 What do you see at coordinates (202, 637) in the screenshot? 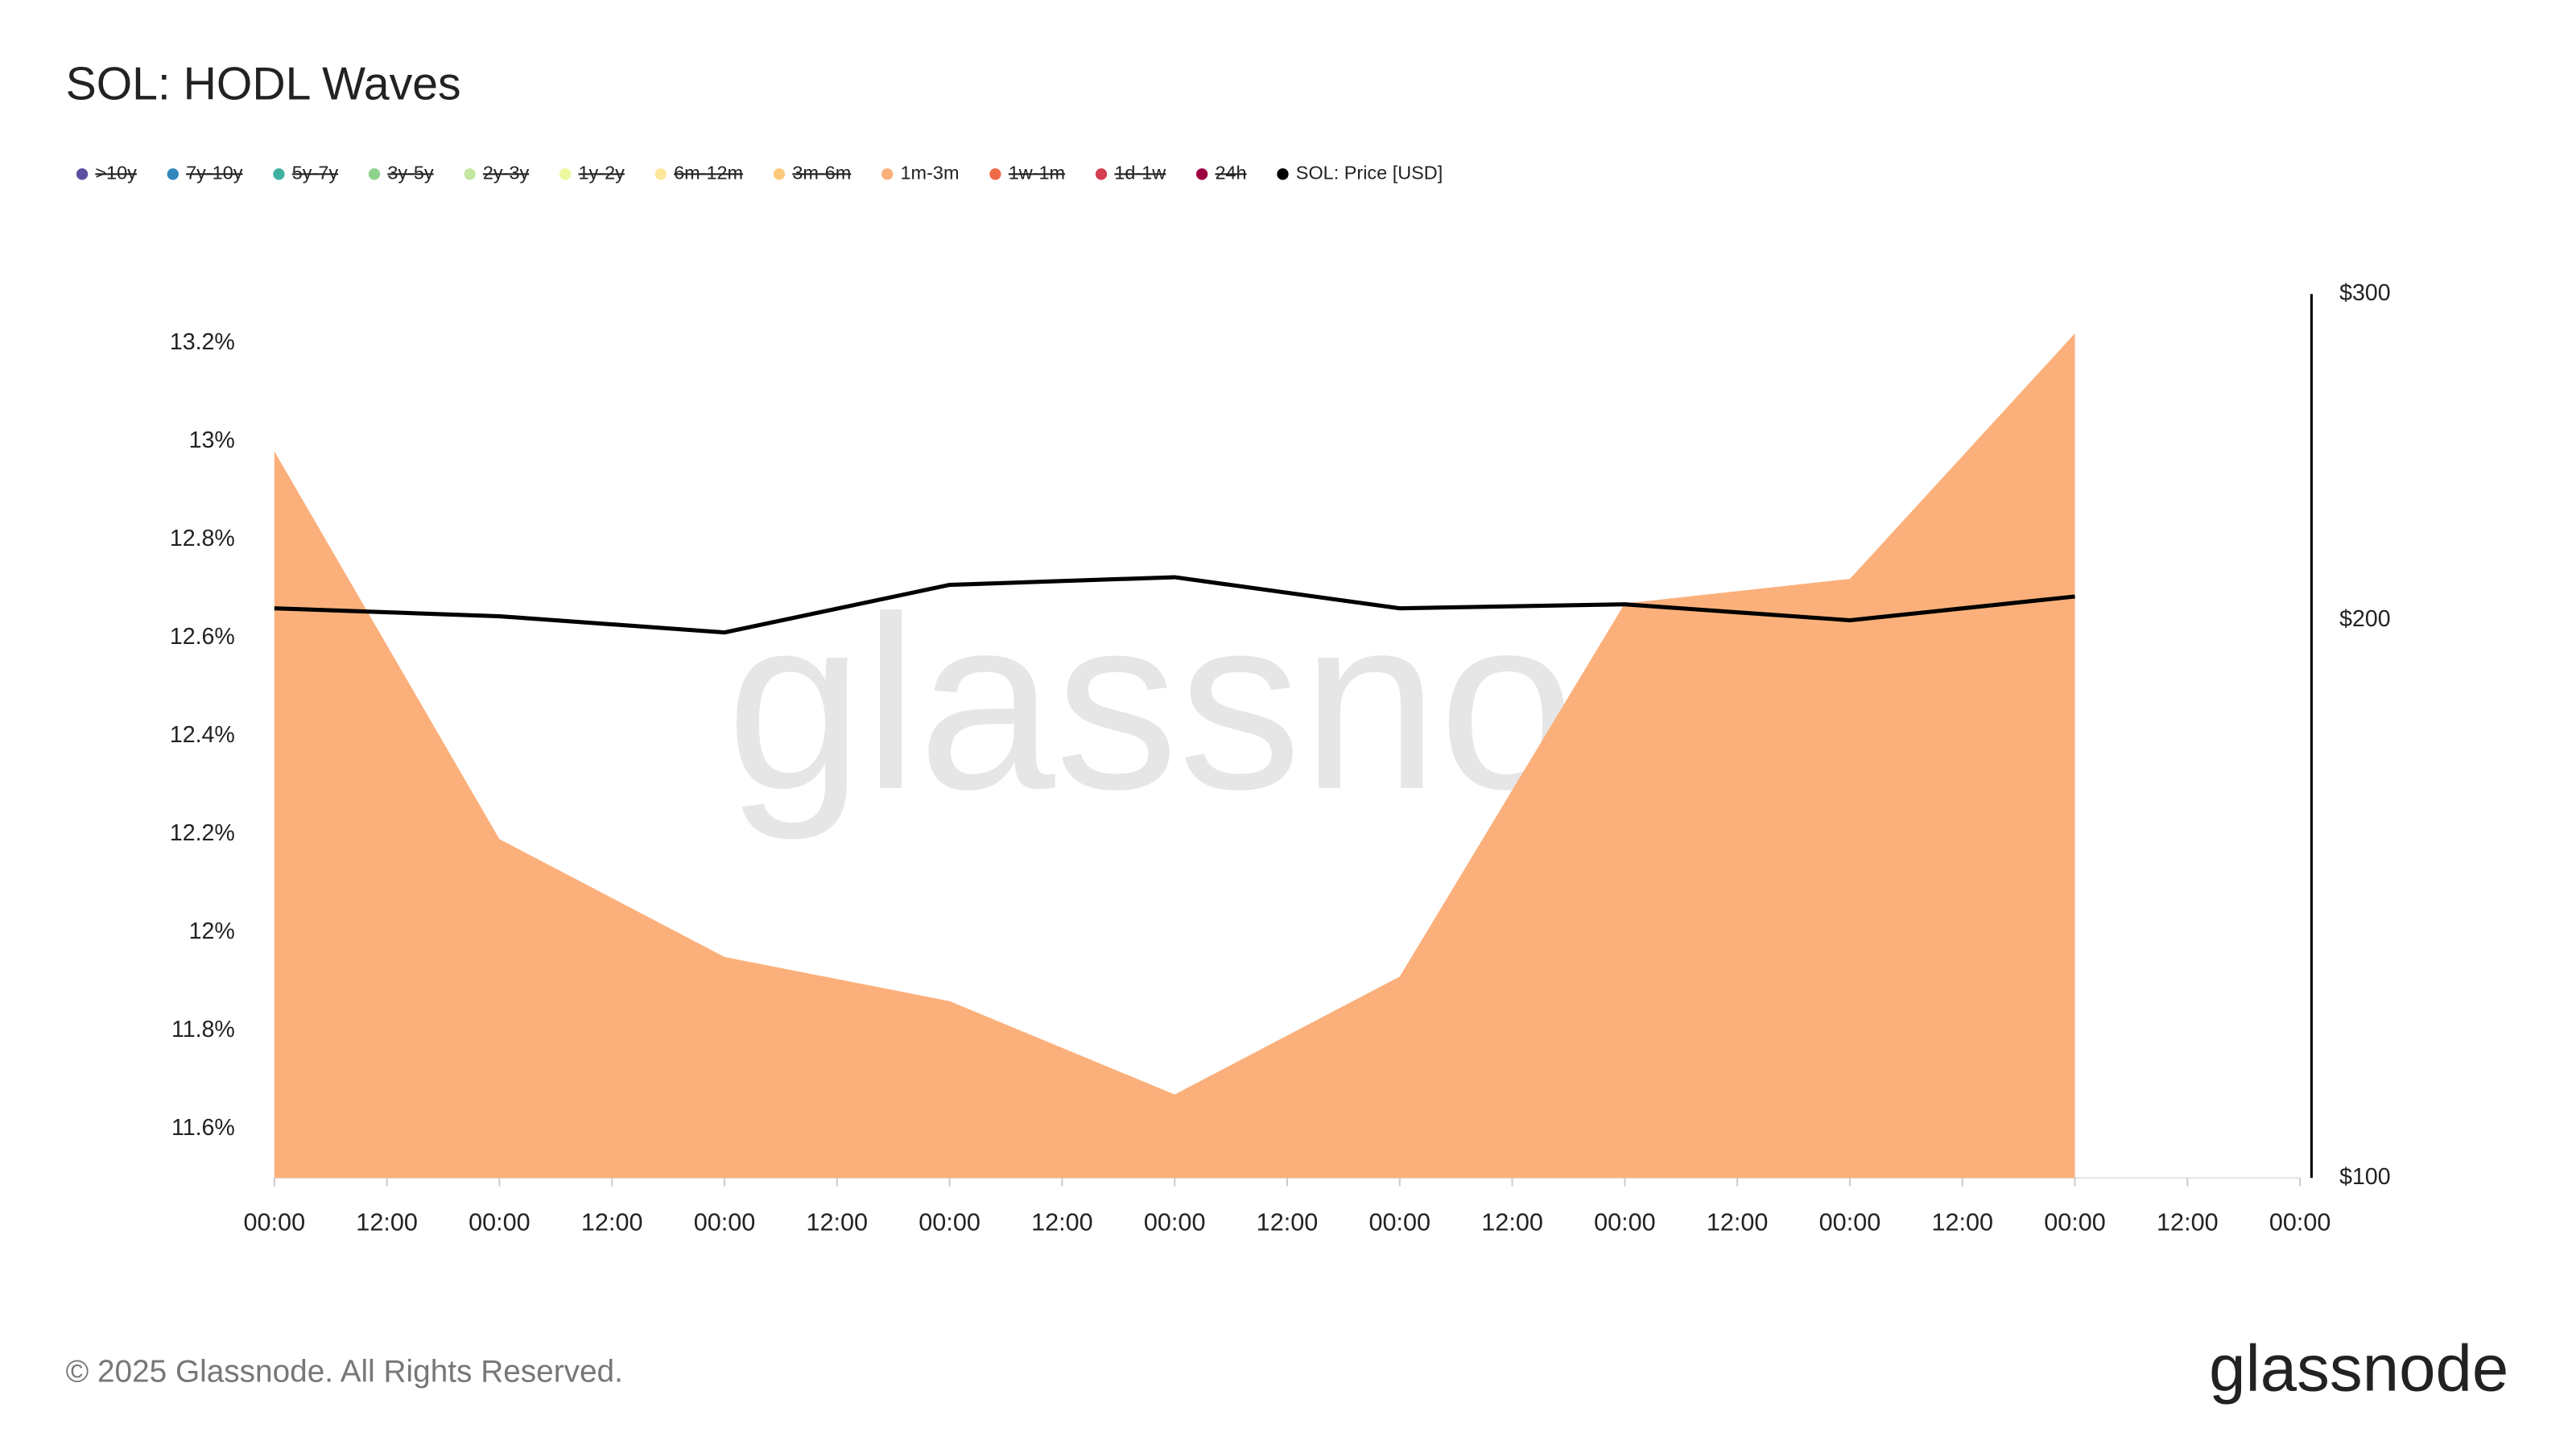
I see `y-tick-label: 12.6%` at bounding box center [202, 637].